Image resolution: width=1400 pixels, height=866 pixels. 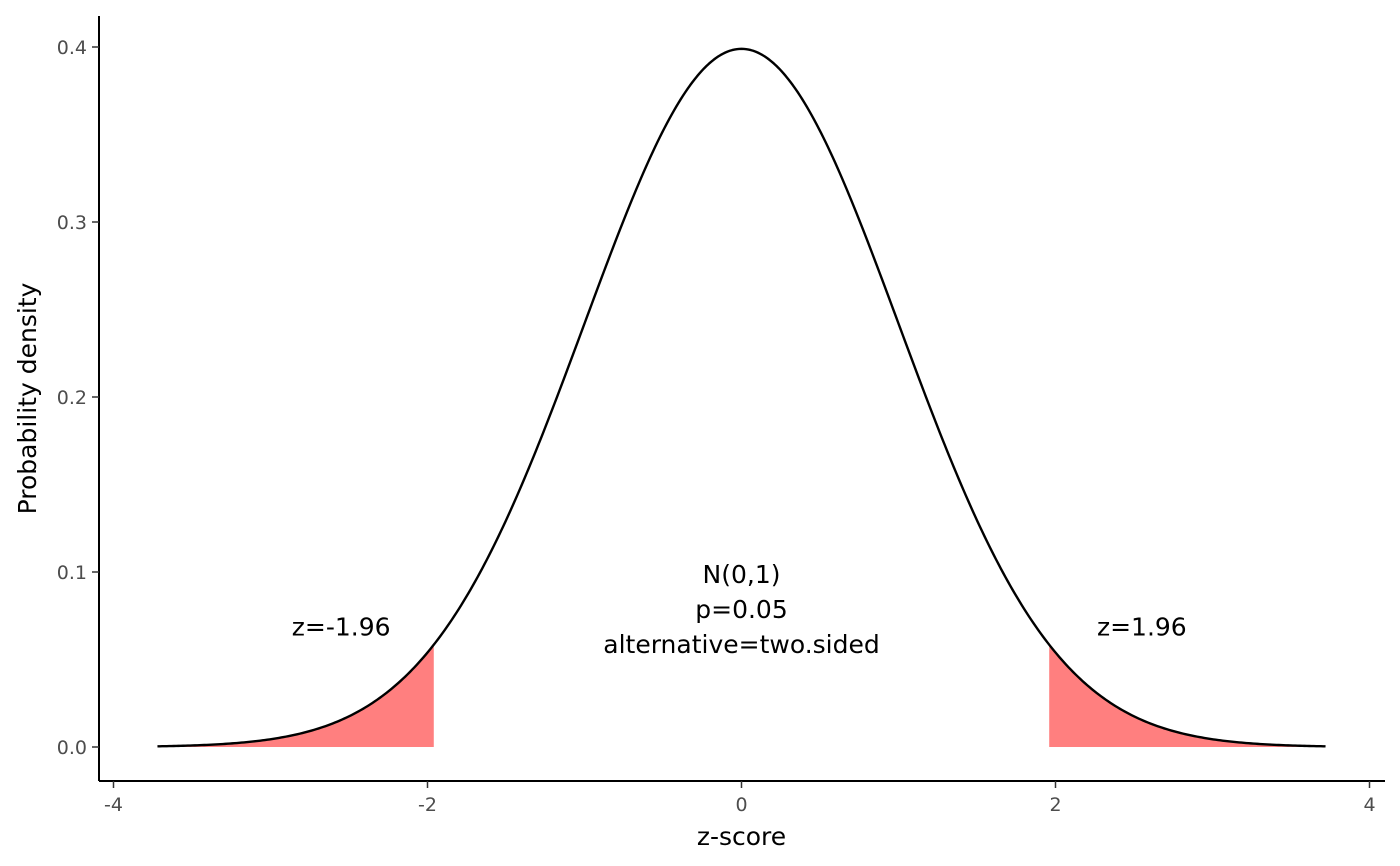 What do you see at coordinates (1055, 805) in the screenshot?
I see `x-tick-label: 2` at bounding box center [1055, 805].